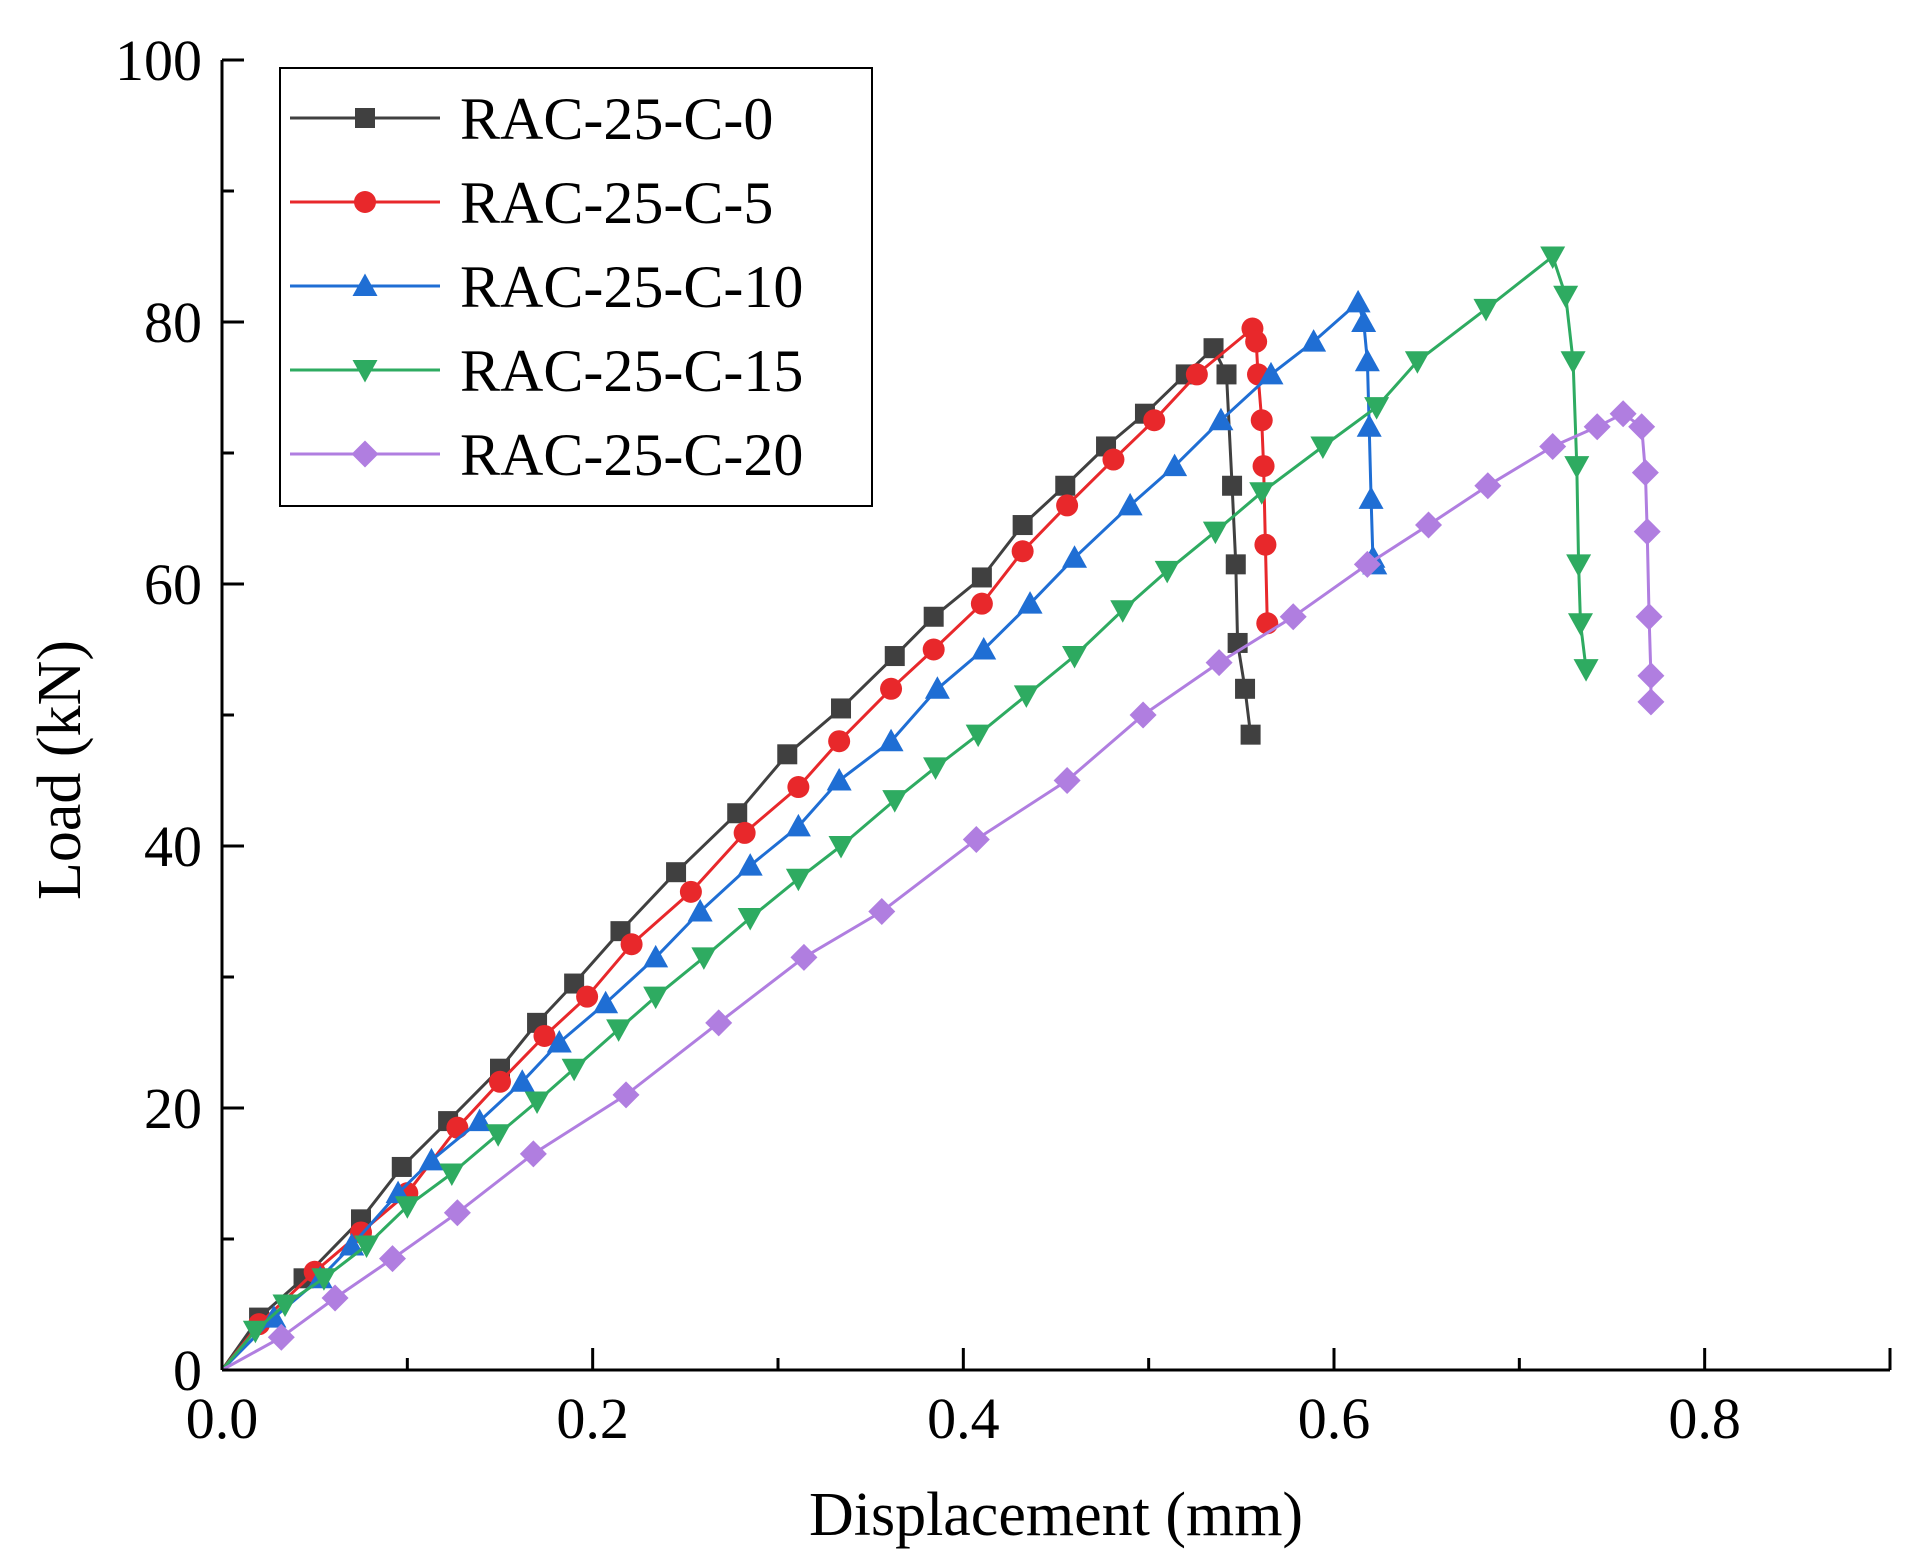 The height and width of the screenshot is (1564, 1910). What do you see at coordinates (158, 60) in the screenshot?
I see `y-tick-label: 100` at bounding box center [158, 60].